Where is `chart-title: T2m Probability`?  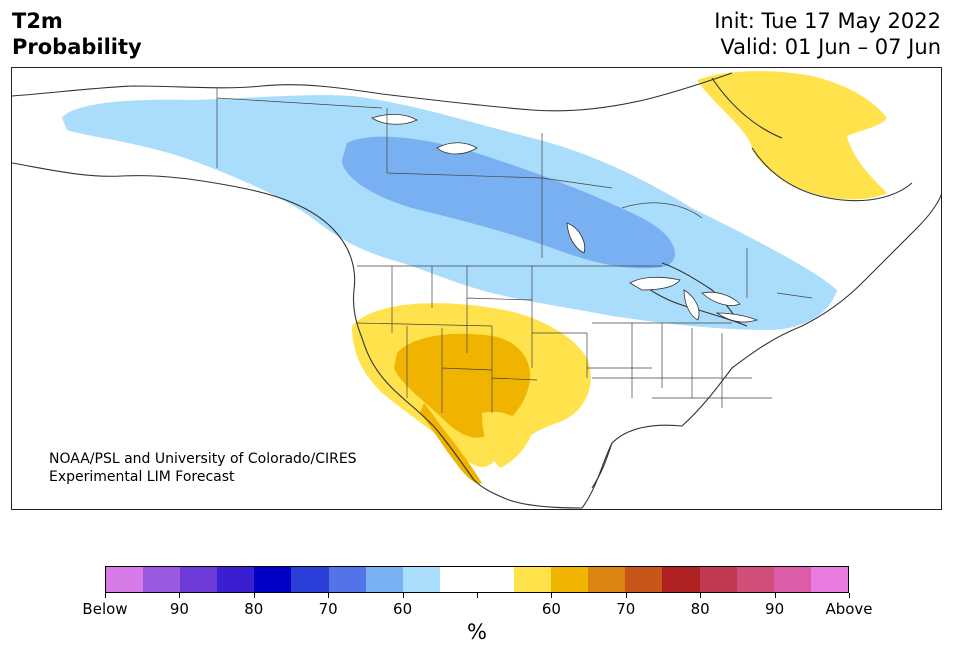
chart-title: T2m Probability is located at coordinates (77, 34).